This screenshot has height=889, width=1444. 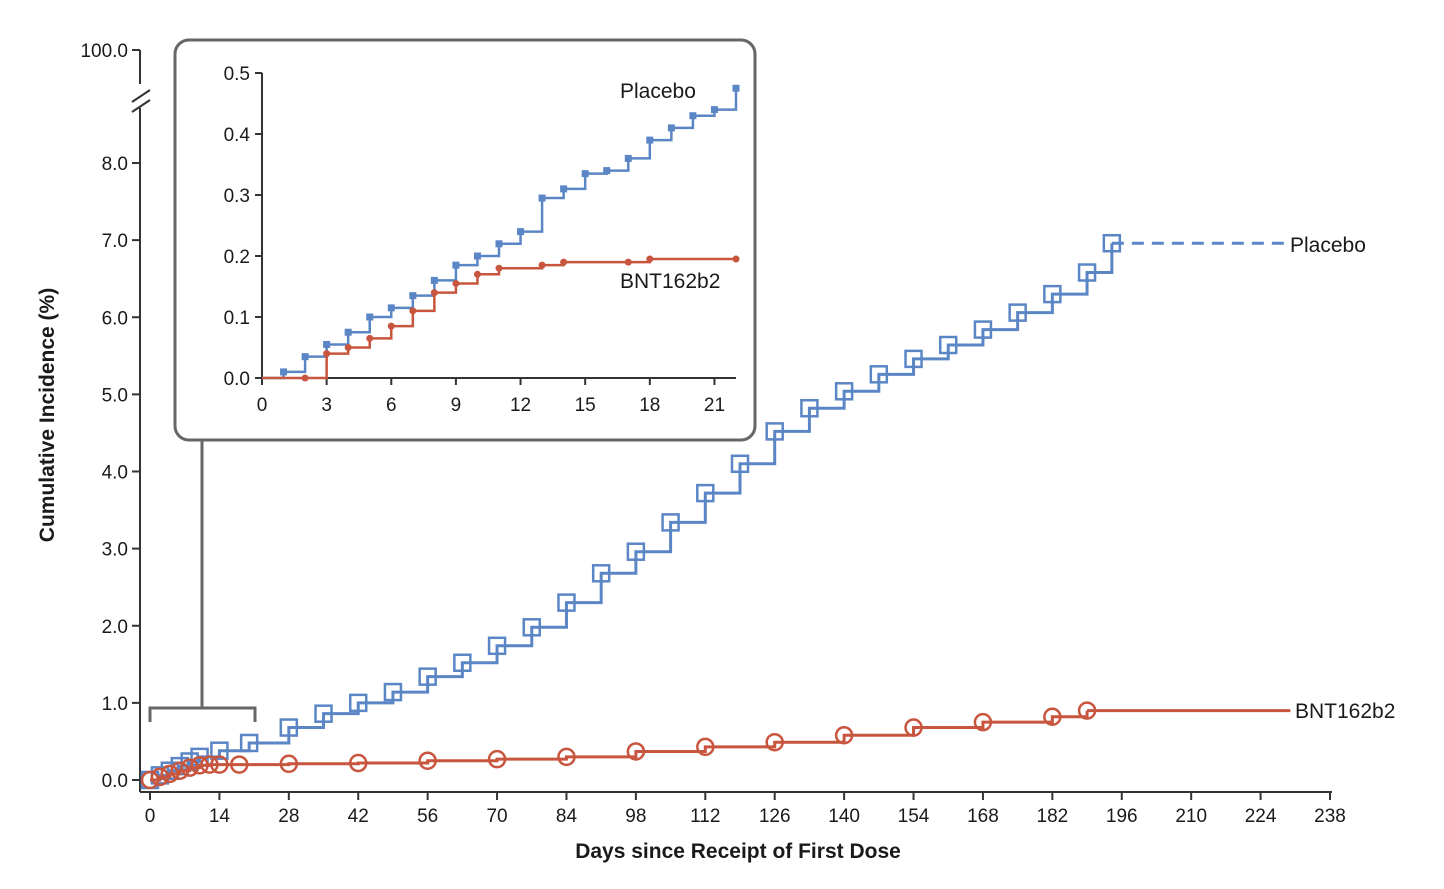 I want to click on x-tick-label: 168, so click(x=983, y=816).